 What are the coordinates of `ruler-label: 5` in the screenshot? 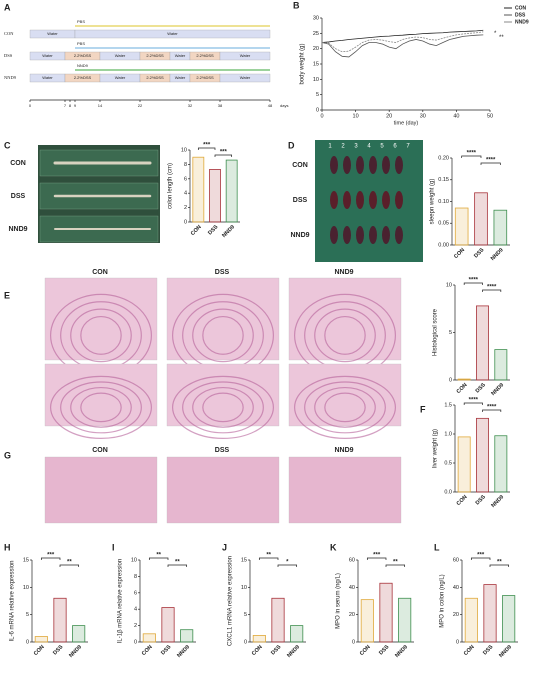 It's located at (382, 147).